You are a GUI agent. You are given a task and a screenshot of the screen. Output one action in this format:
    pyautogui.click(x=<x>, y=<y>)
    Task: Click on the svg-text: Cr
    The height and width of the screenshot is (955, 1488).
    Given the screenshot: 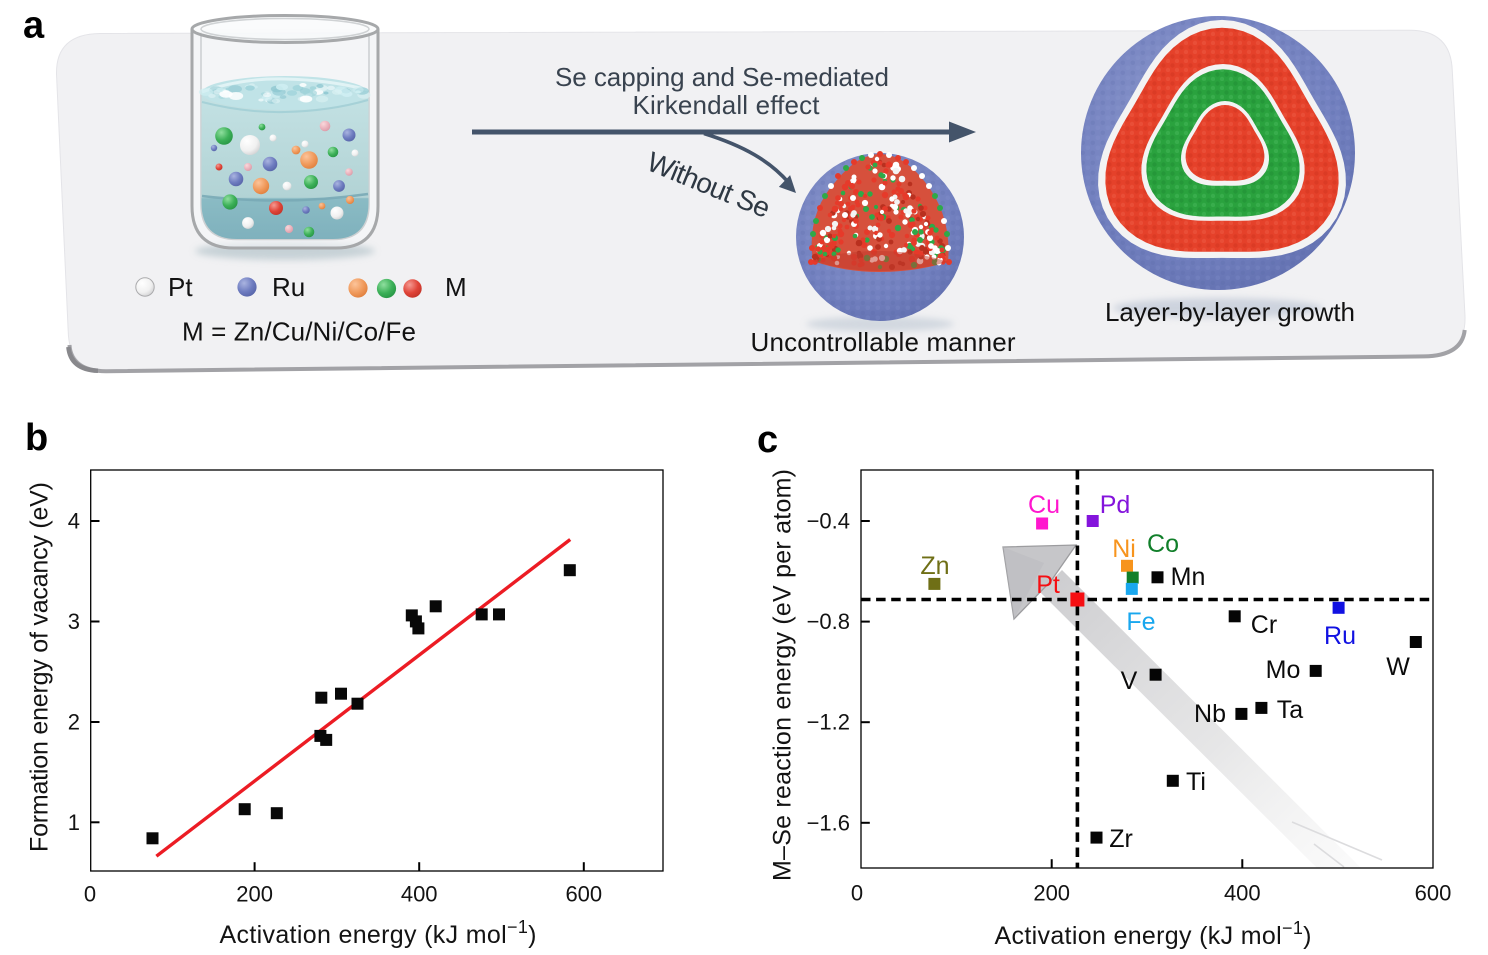 What is the action you would take?
    pyautogui.click(x=1264, y=625)
    